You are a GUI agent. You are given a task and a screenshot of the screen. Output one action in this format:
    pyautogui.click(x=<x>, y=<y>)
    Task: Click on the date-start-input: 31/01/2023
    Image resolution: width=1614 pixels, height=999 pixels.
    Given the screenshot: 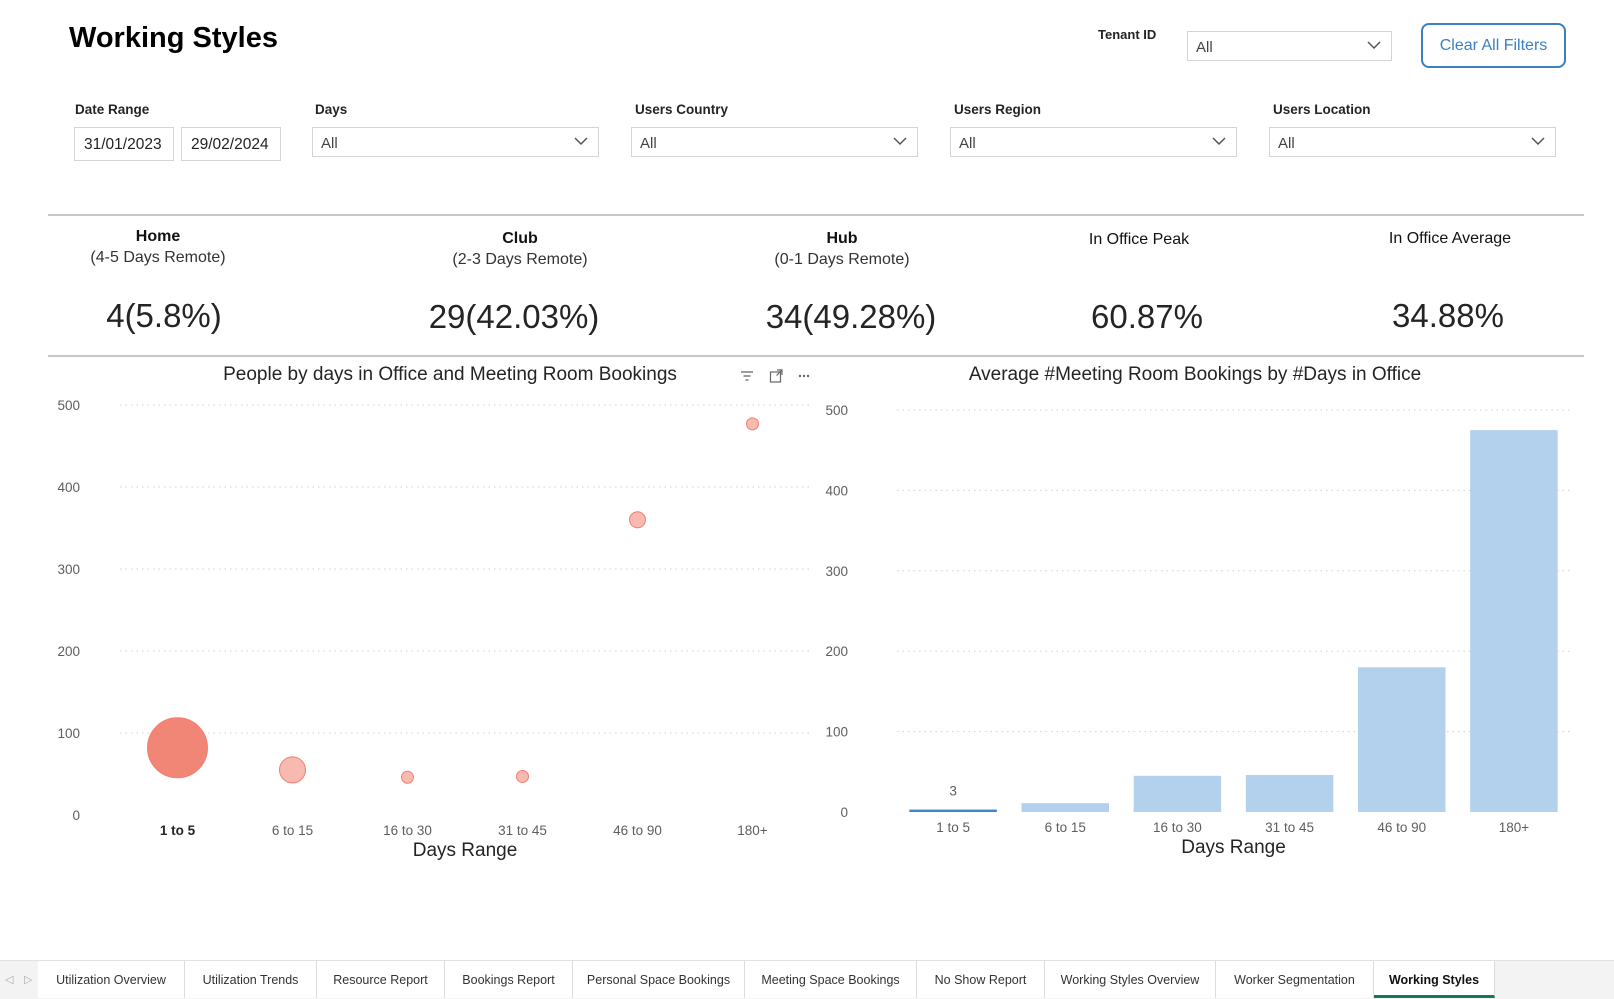 What is the action you would take?
    pyautogui.click(x=124, y=144)
    